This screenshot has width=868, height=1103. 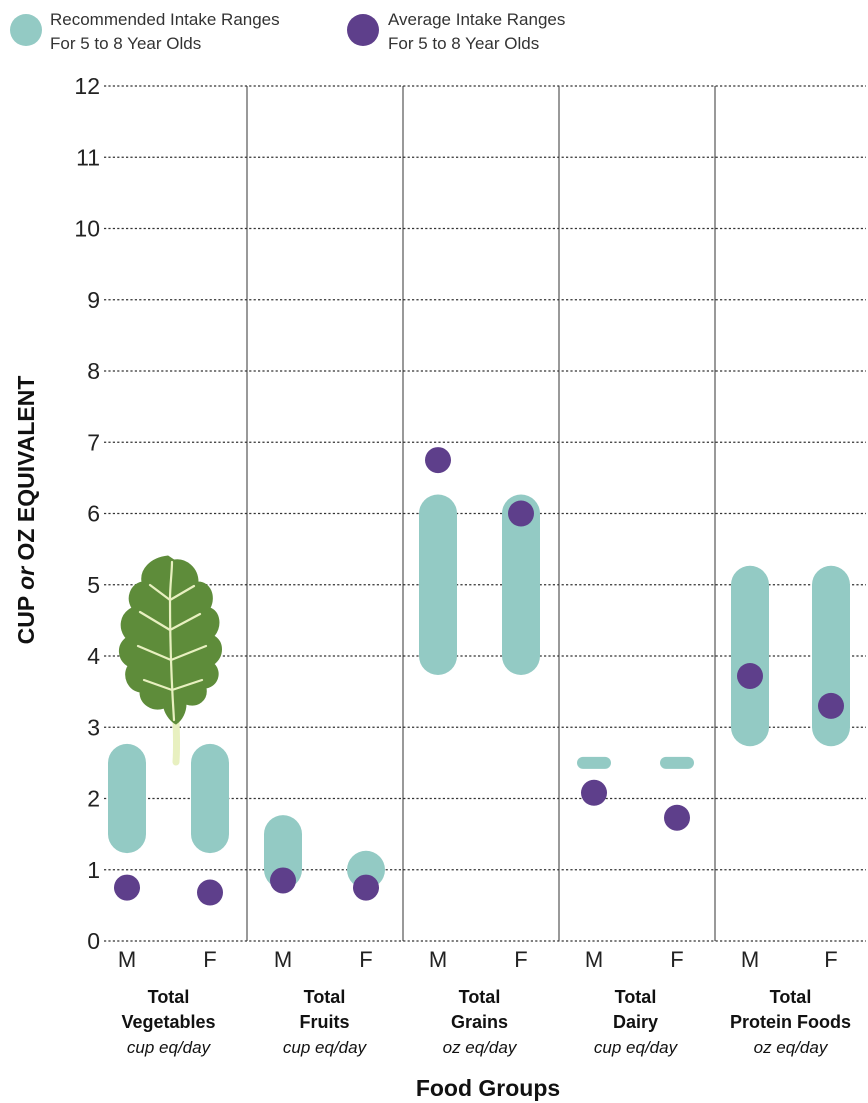 What do you see at coordinates (324, 1022) in the screenshot?
I see `group-label-1-line2: Fruits` at bounding box center [324, 1022].